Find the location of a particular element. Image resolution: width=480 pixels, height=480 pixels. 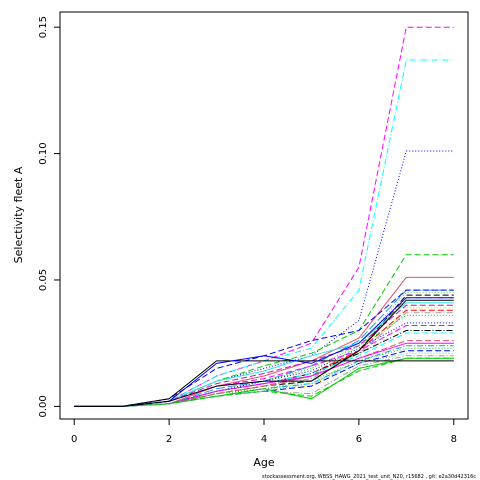

x-axis: 0 2 4 6 8 is located at coordinates (264, 432).